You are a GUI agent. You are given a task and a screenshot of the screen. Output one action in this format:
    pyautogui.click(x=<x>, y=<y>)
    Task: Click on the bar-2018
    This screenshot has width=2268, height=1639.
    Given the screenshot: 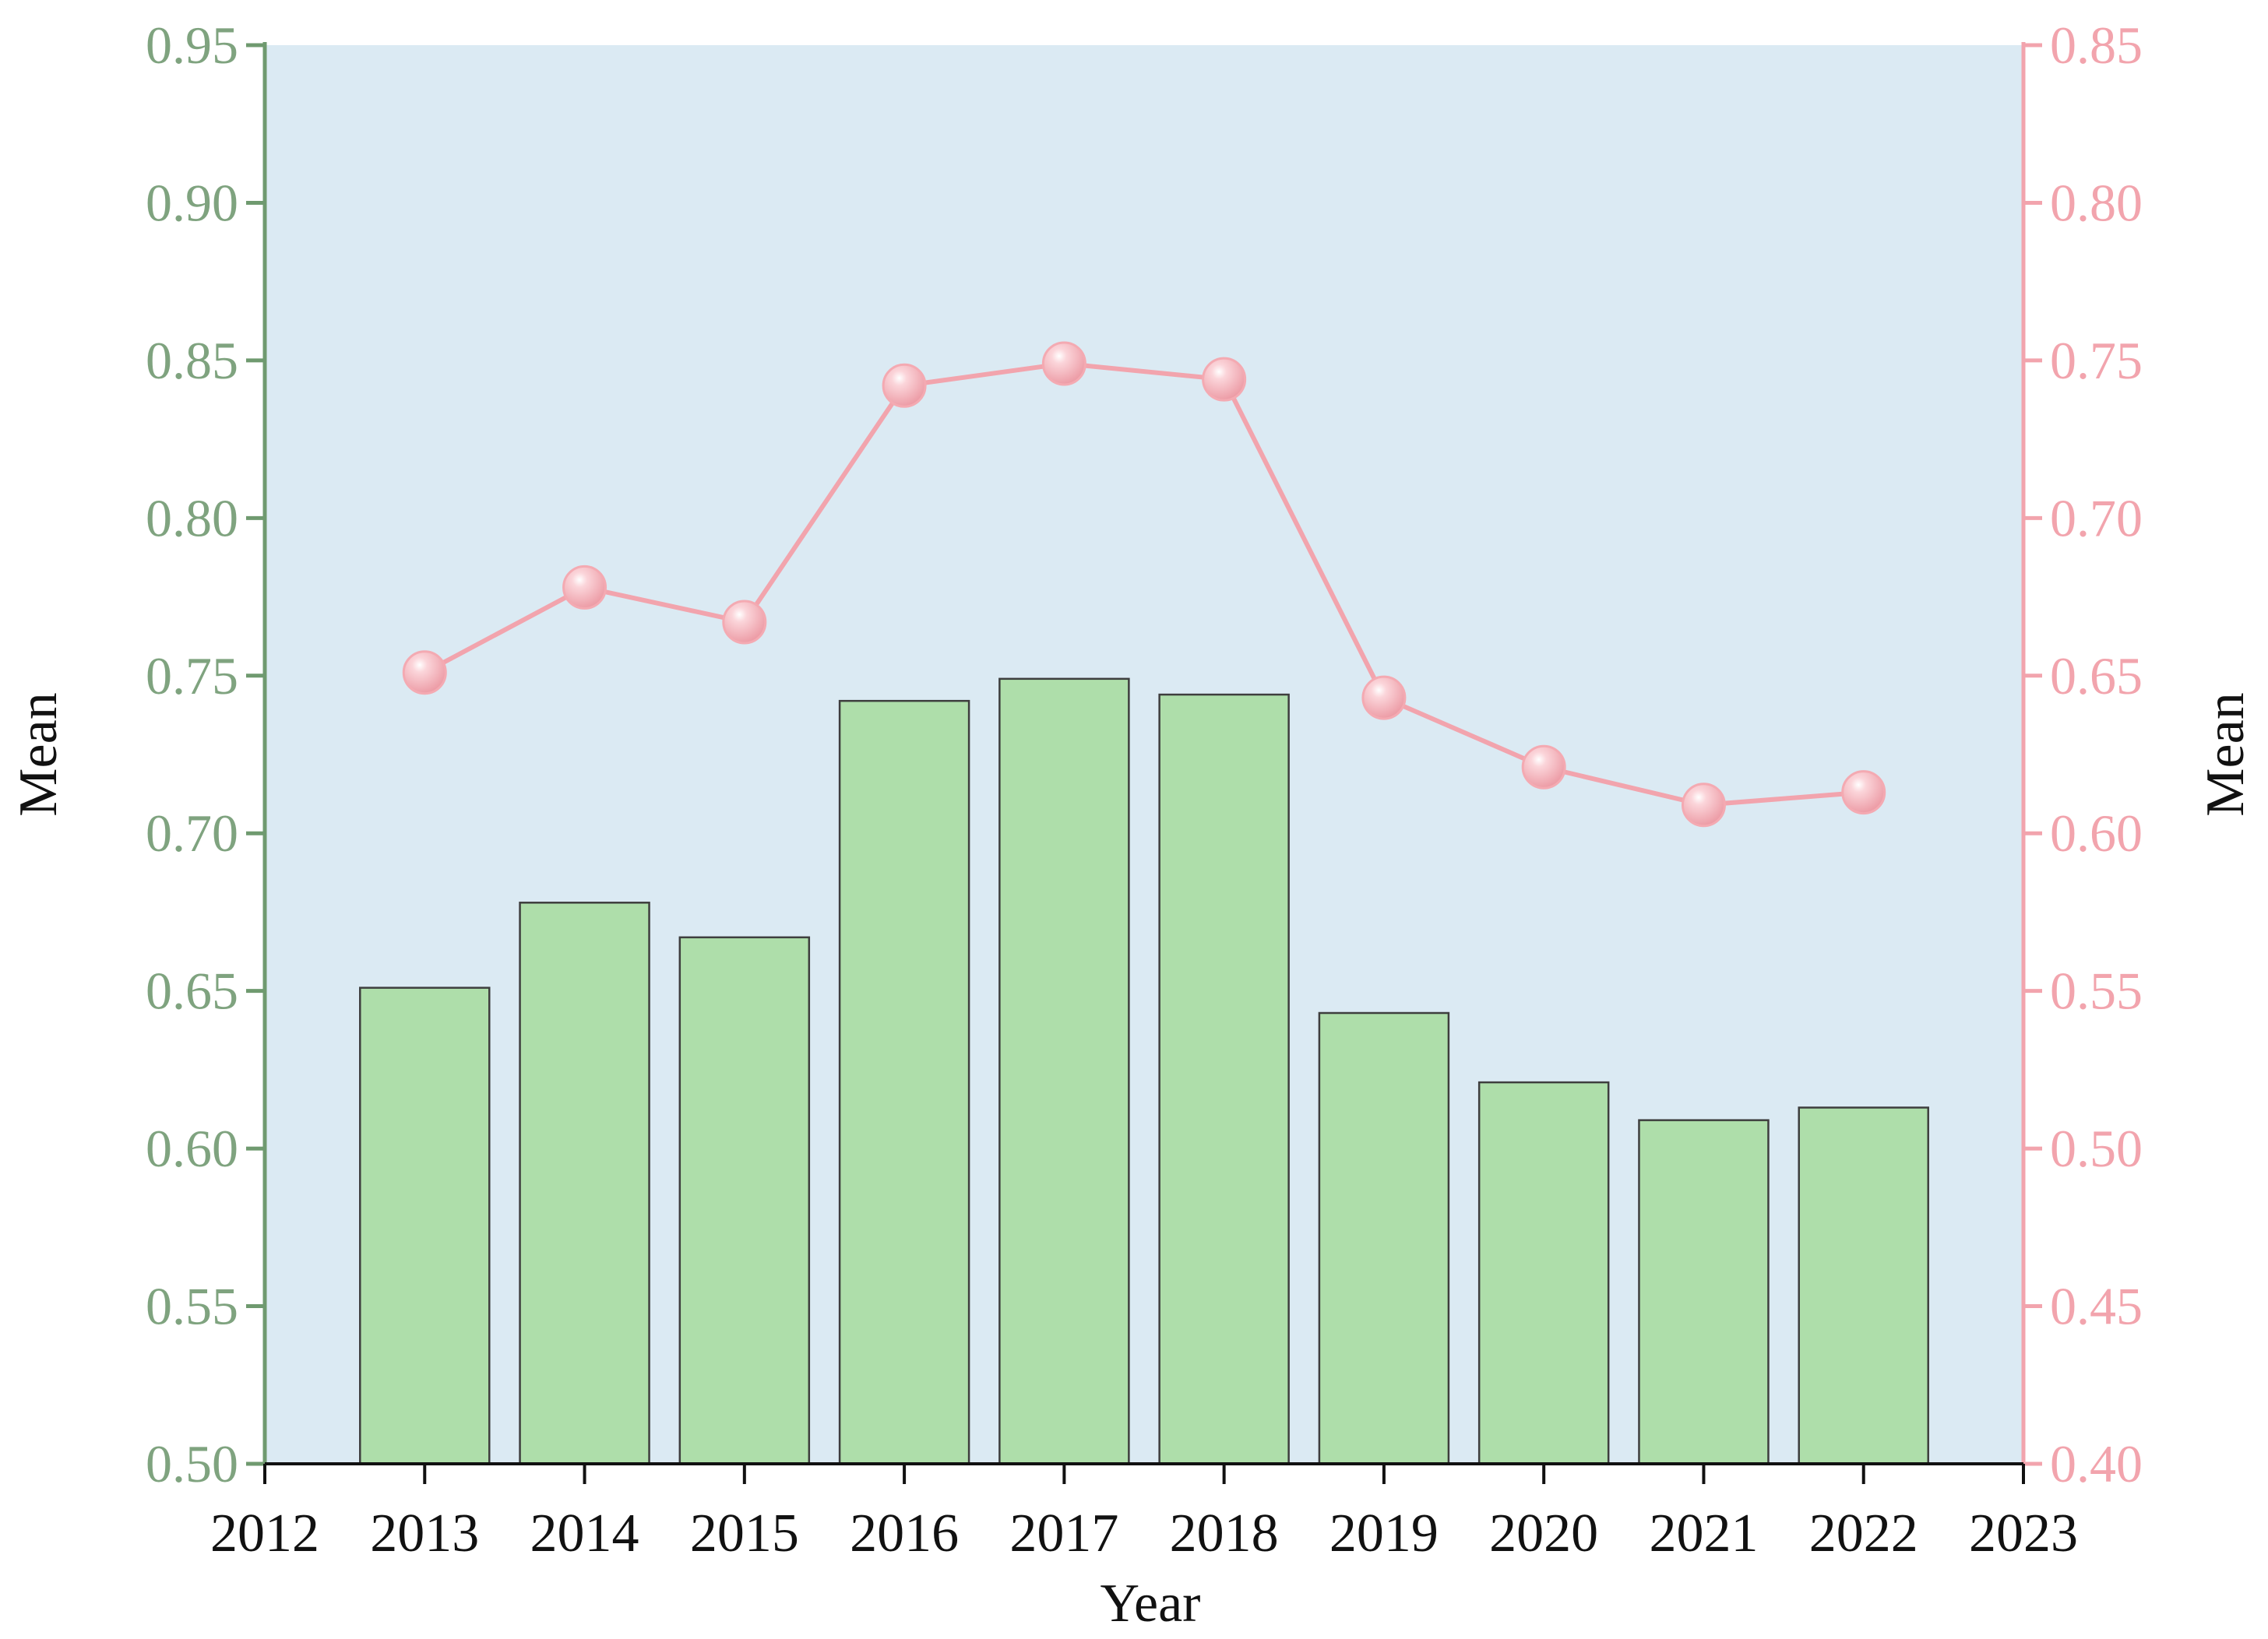 What is the action you would take?
    pyautogui.click(x=1224, y=1079)
    